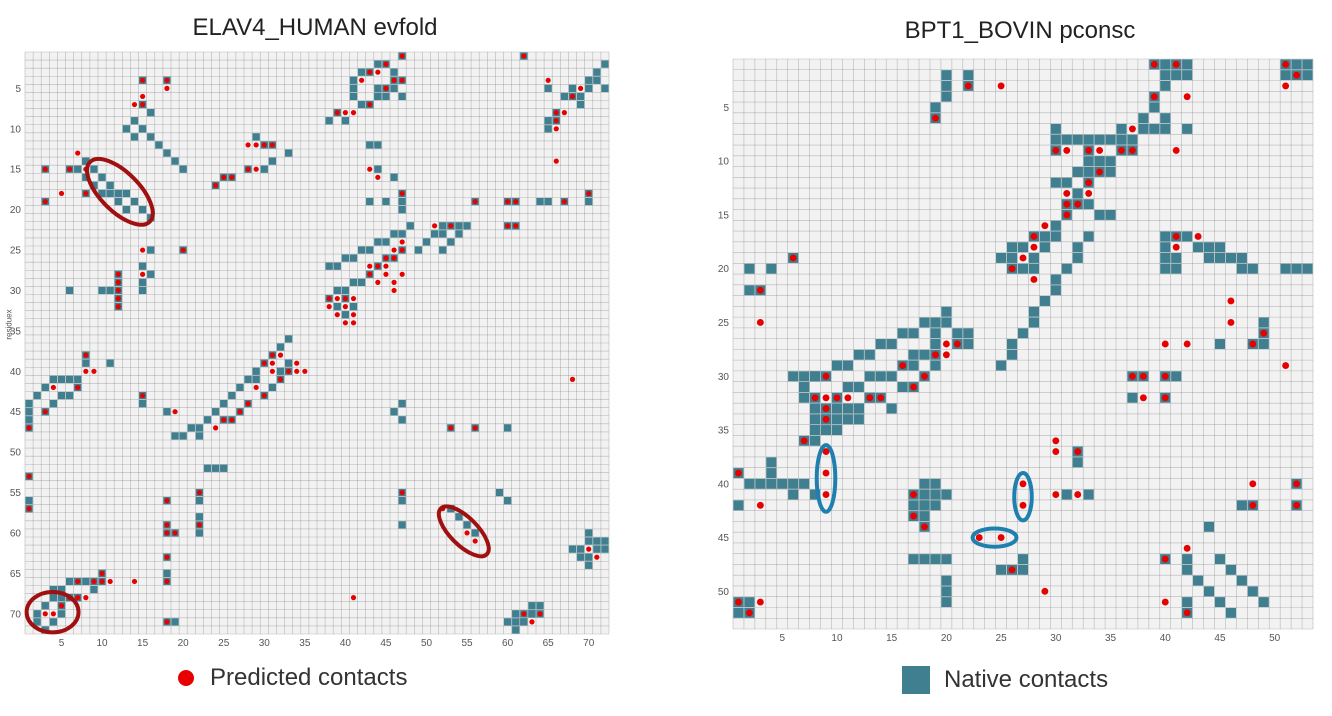 The height and width of the screenshot is (716, 1332). What do you see at coordinates (16, 170) in the screenshot?
I see `left-y-tick-label: 15` at bounding box center [16, 170].